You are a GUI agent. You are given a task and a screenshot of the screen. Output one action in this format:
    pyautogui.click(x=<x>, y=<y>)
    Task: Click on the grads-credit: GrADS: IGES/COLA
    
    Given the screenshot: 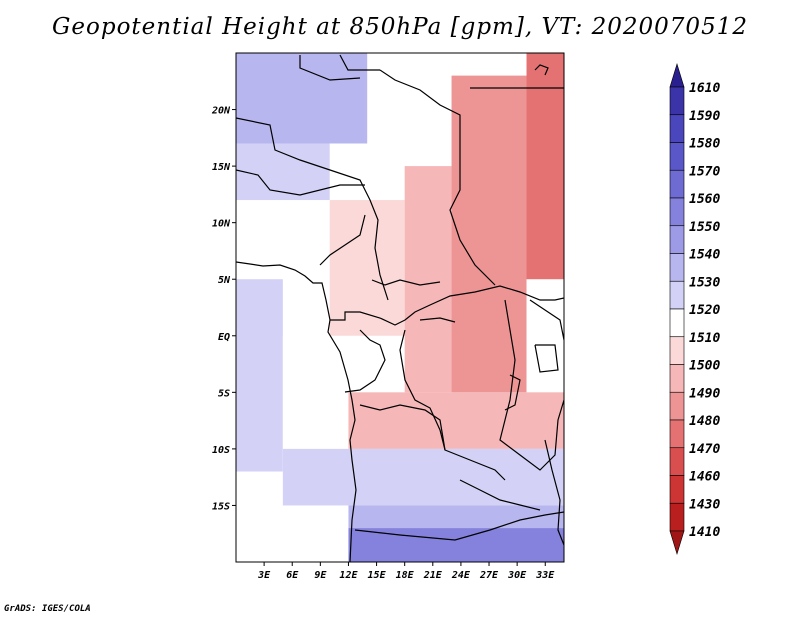 What is the action you would take?
    pyautogui.click(x=47, y=609)
    